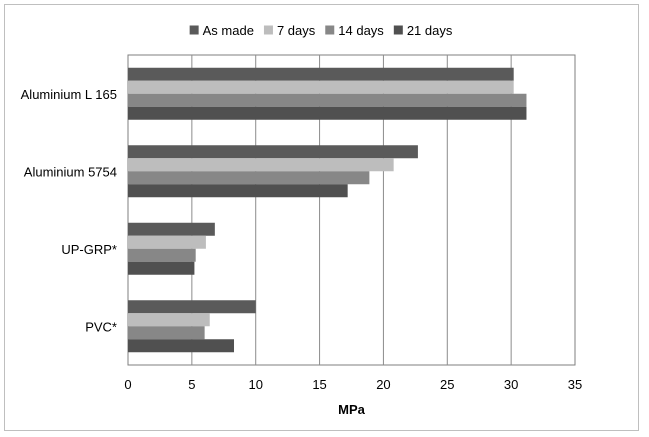 The image size is (649, 437). Describe the element at coordinates (127, 384) in the screenshot. I see `x-tick-label: 0` at that location.